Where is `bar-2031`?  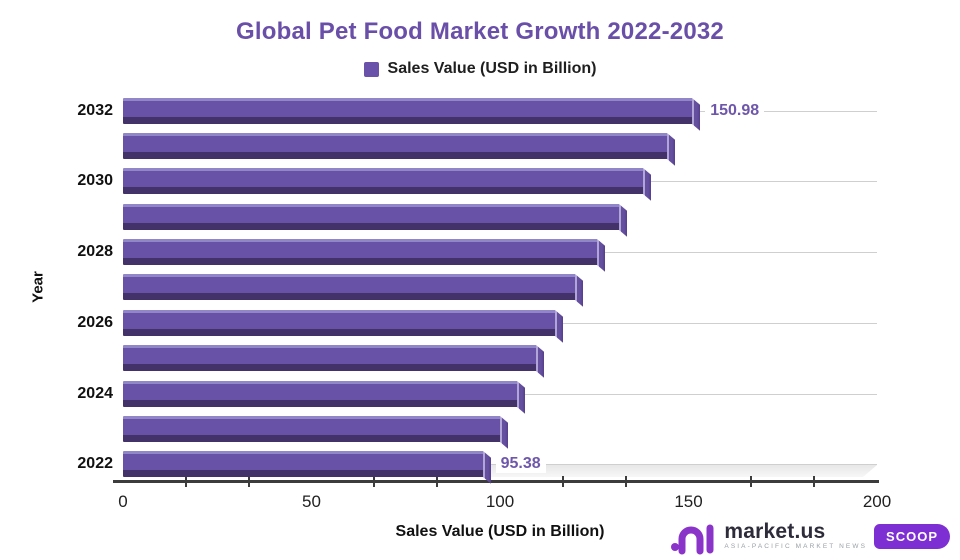 bar-2031 is located at coordinates (399, 149).